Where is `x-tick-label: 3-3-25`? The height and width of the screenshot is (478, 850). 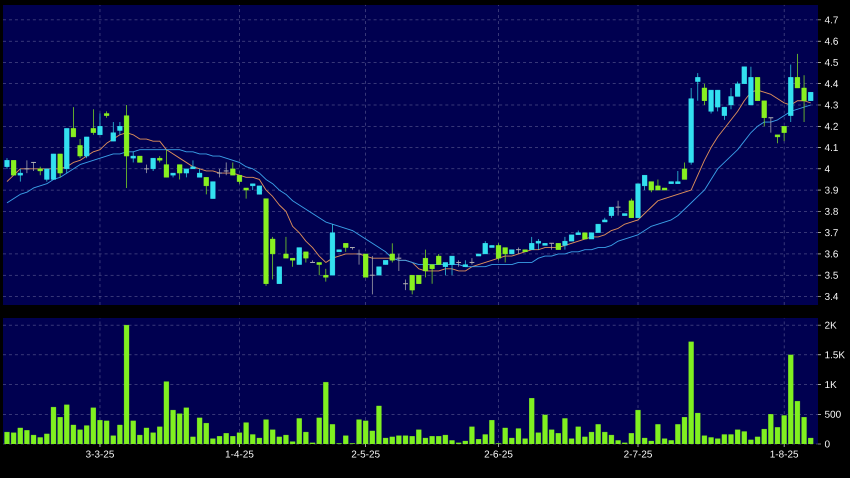 x-tick-label: 3-3-25 is located at coordinates (100, 454).